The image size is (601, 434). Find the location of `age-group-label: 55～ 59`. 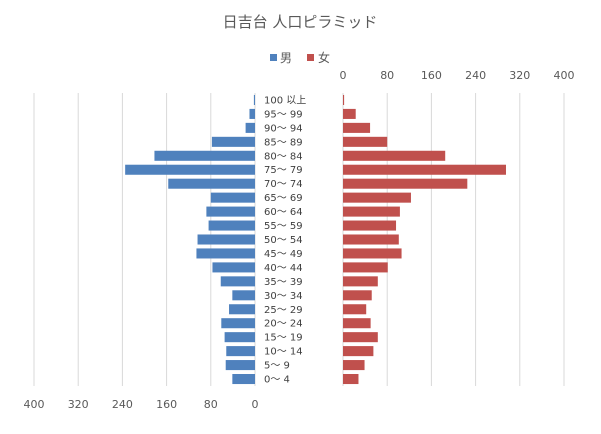

age-group-label: 55～ 59 is located at coordinates (283, 226).